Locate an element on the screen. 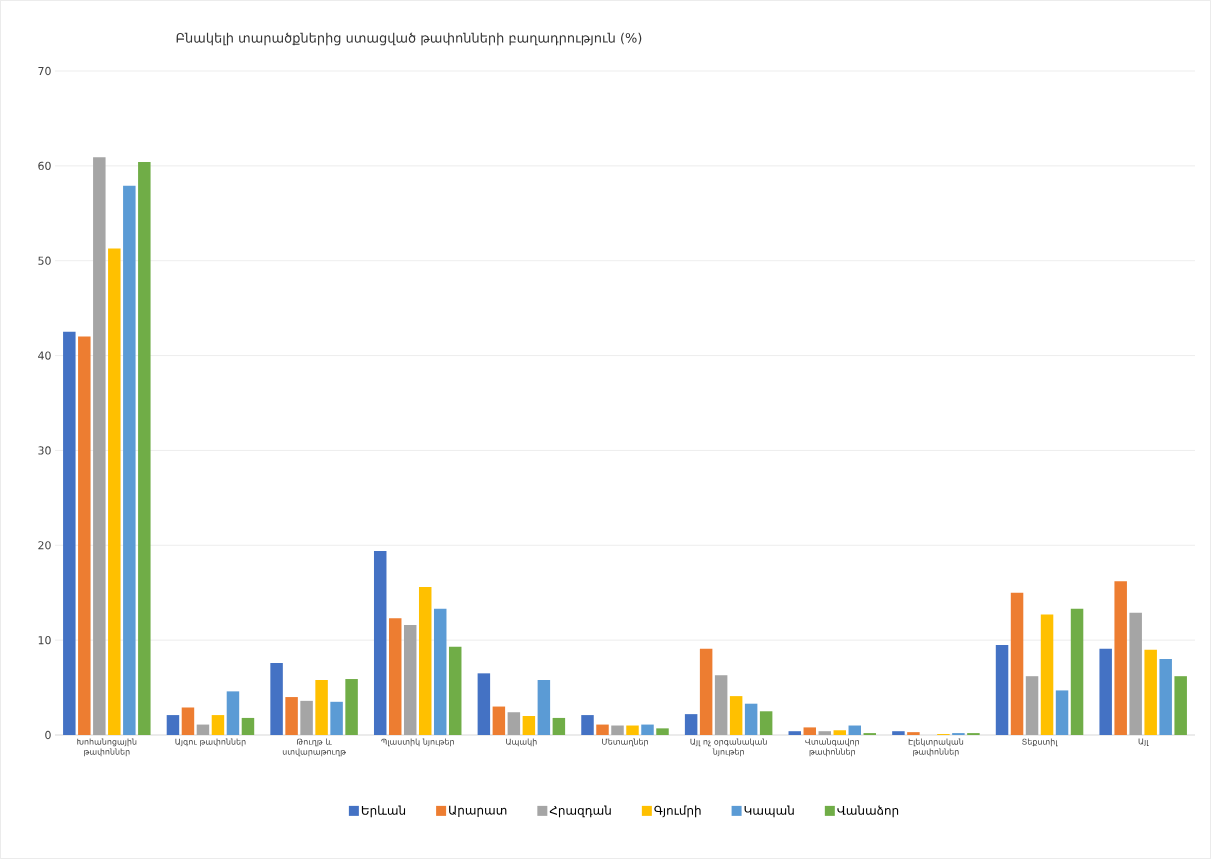 Image resolution: width=1211 pixels, height=859 pixels. legend-label: Վանաձոր is located at coordinates (868, 811).